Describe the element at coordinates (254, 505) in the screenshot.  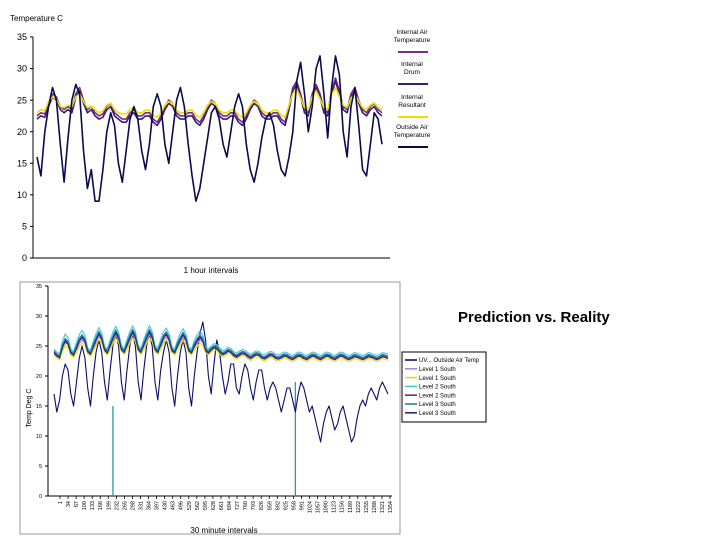
I see `chart-bottom-x-tick-label: 793` at that location.